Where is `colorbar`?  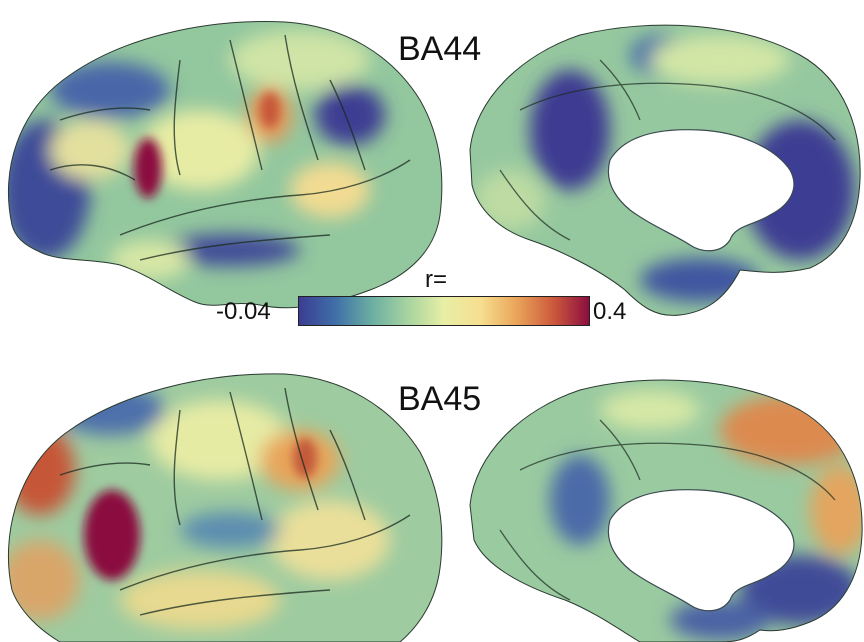
colorbar is located at coordinates (444, 311).